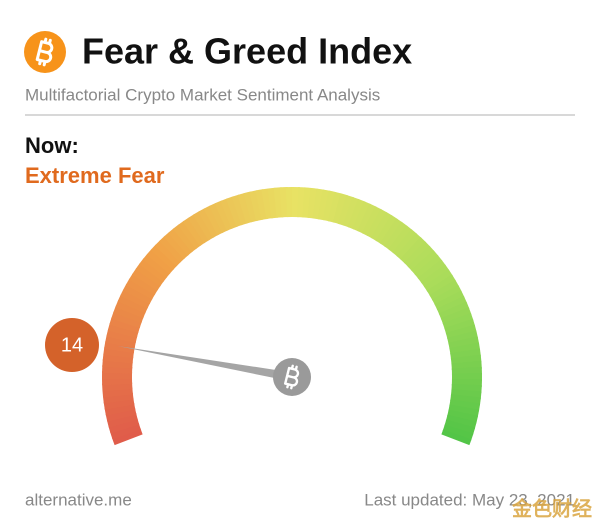 Image resolution: width=600 pixels, height=530 pixels. I want to click on hub-logo, so click(292, 377).